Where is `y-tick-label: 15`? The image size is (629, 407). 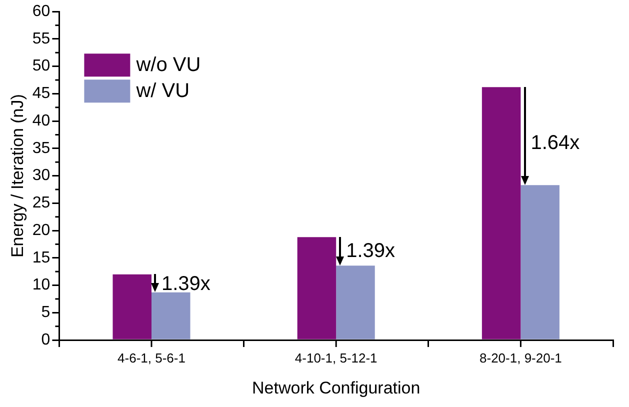
y-tick-label: 15 is located at coordinates (41, 257).